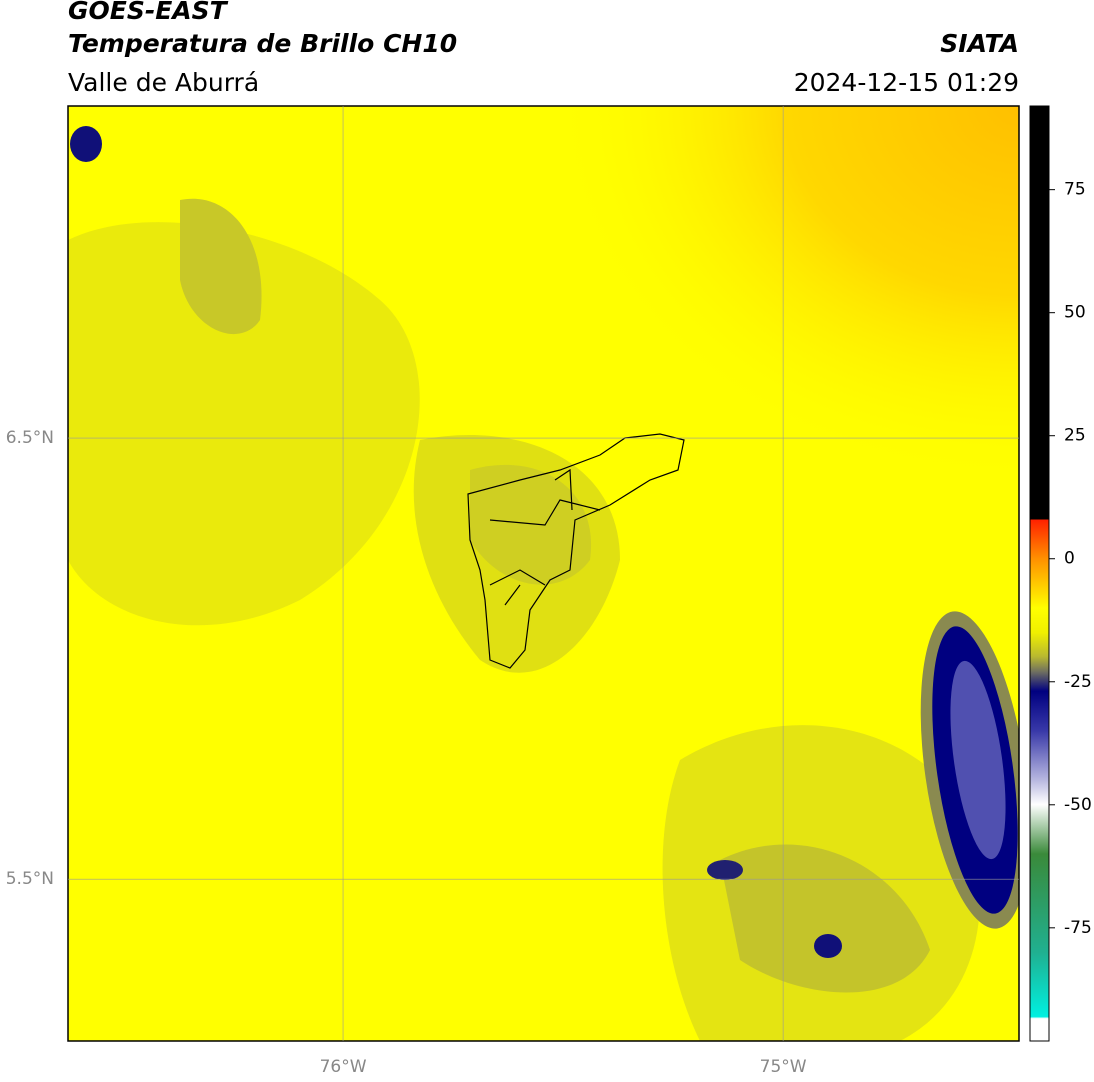 This screenshot has height=1082, width=1094. I want to click on source: SIATA, so click(979, 43).